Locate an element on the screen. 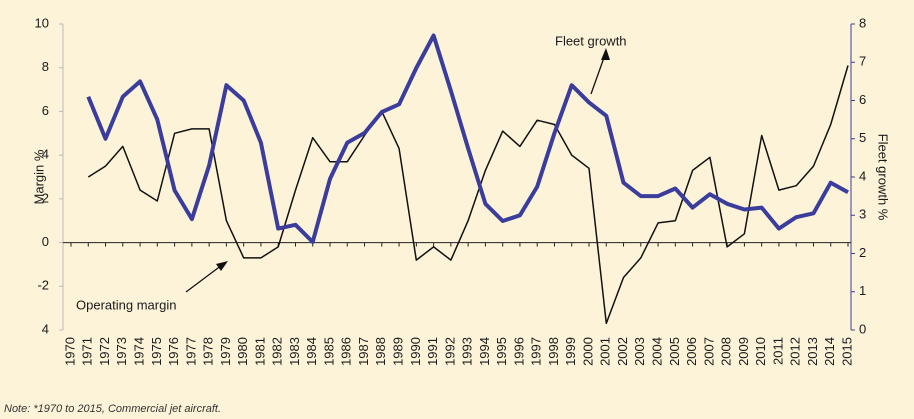 This screenshot has width=914, height=419. x-tick-label: 2011 is located at coordinates (777, 351).